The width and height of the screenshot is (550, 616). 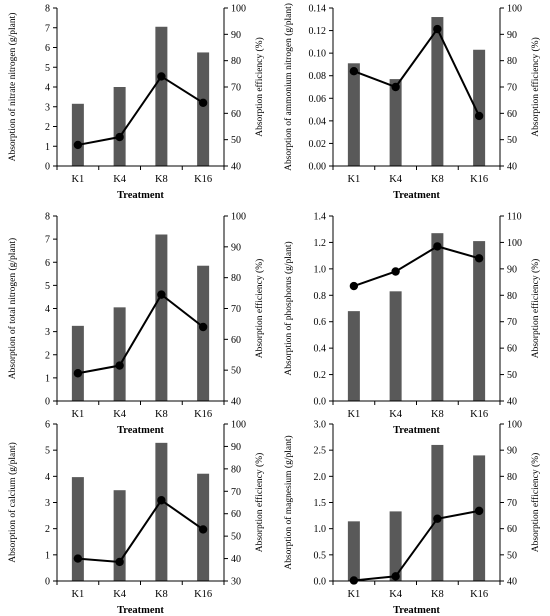 What do you see at coordinates (437, 512) in the screenshot?
I see `bar-K8` at bounding box center [437, 512].